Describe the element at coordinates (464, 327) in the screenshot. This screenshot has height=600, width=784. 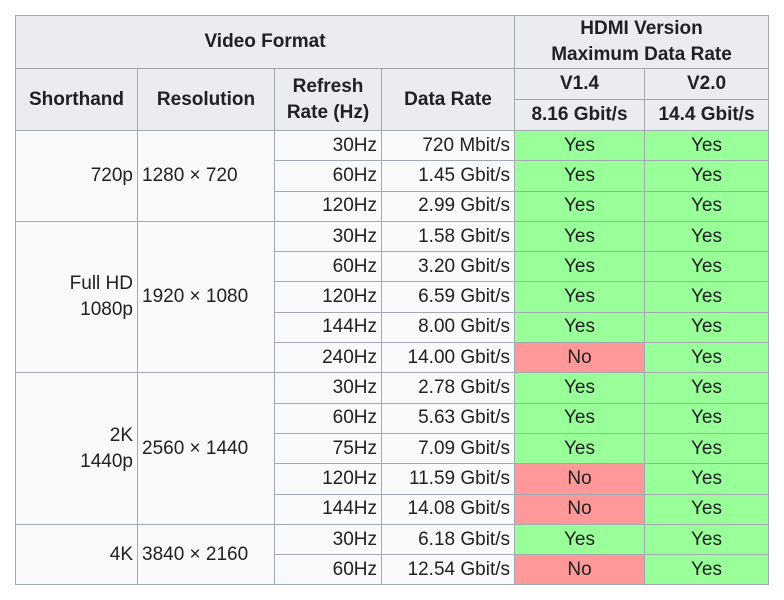
I see `cell-text: 8.00 Gbit/s` at that location.